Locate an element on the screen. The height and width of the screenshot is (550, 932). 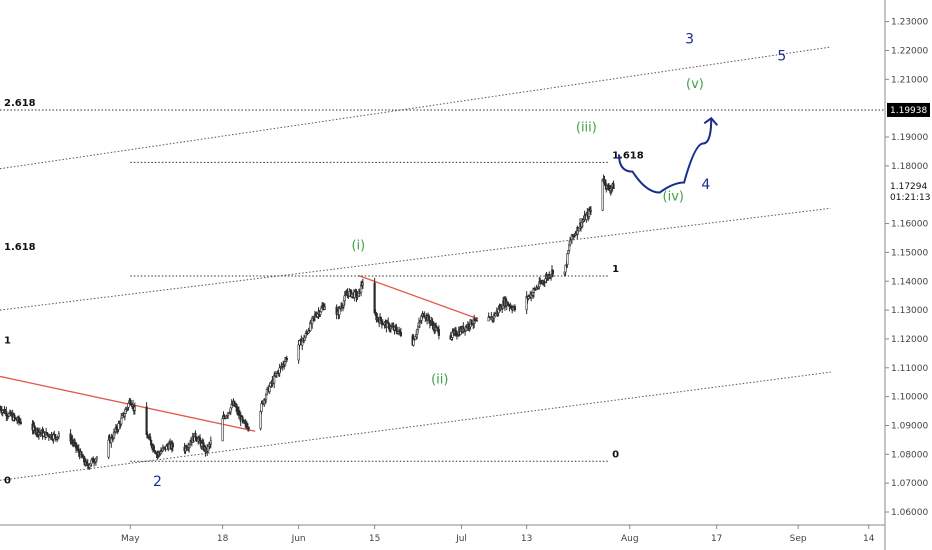
projection-arrowhead is located at coordinates (711, 121).